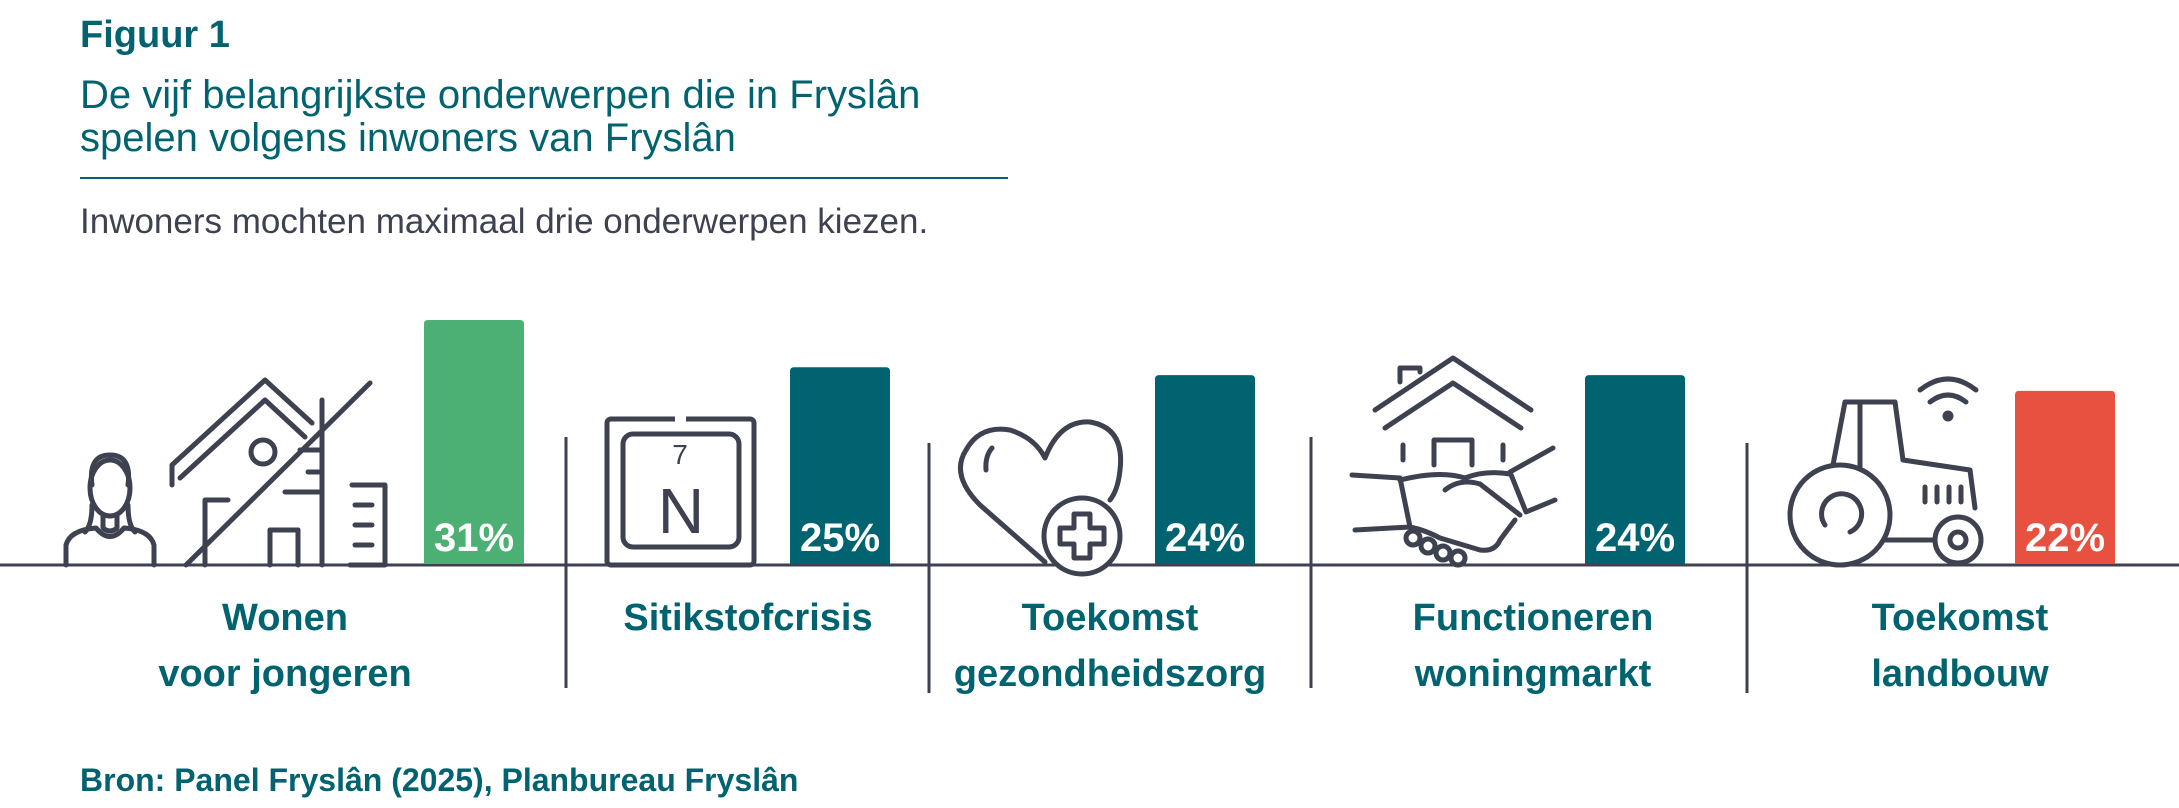  What do you see at coordinates (1533, 674) in the screenshot?
I see `category-label-4-line-2: woningmarkt` at bounding box center [1533, 674].